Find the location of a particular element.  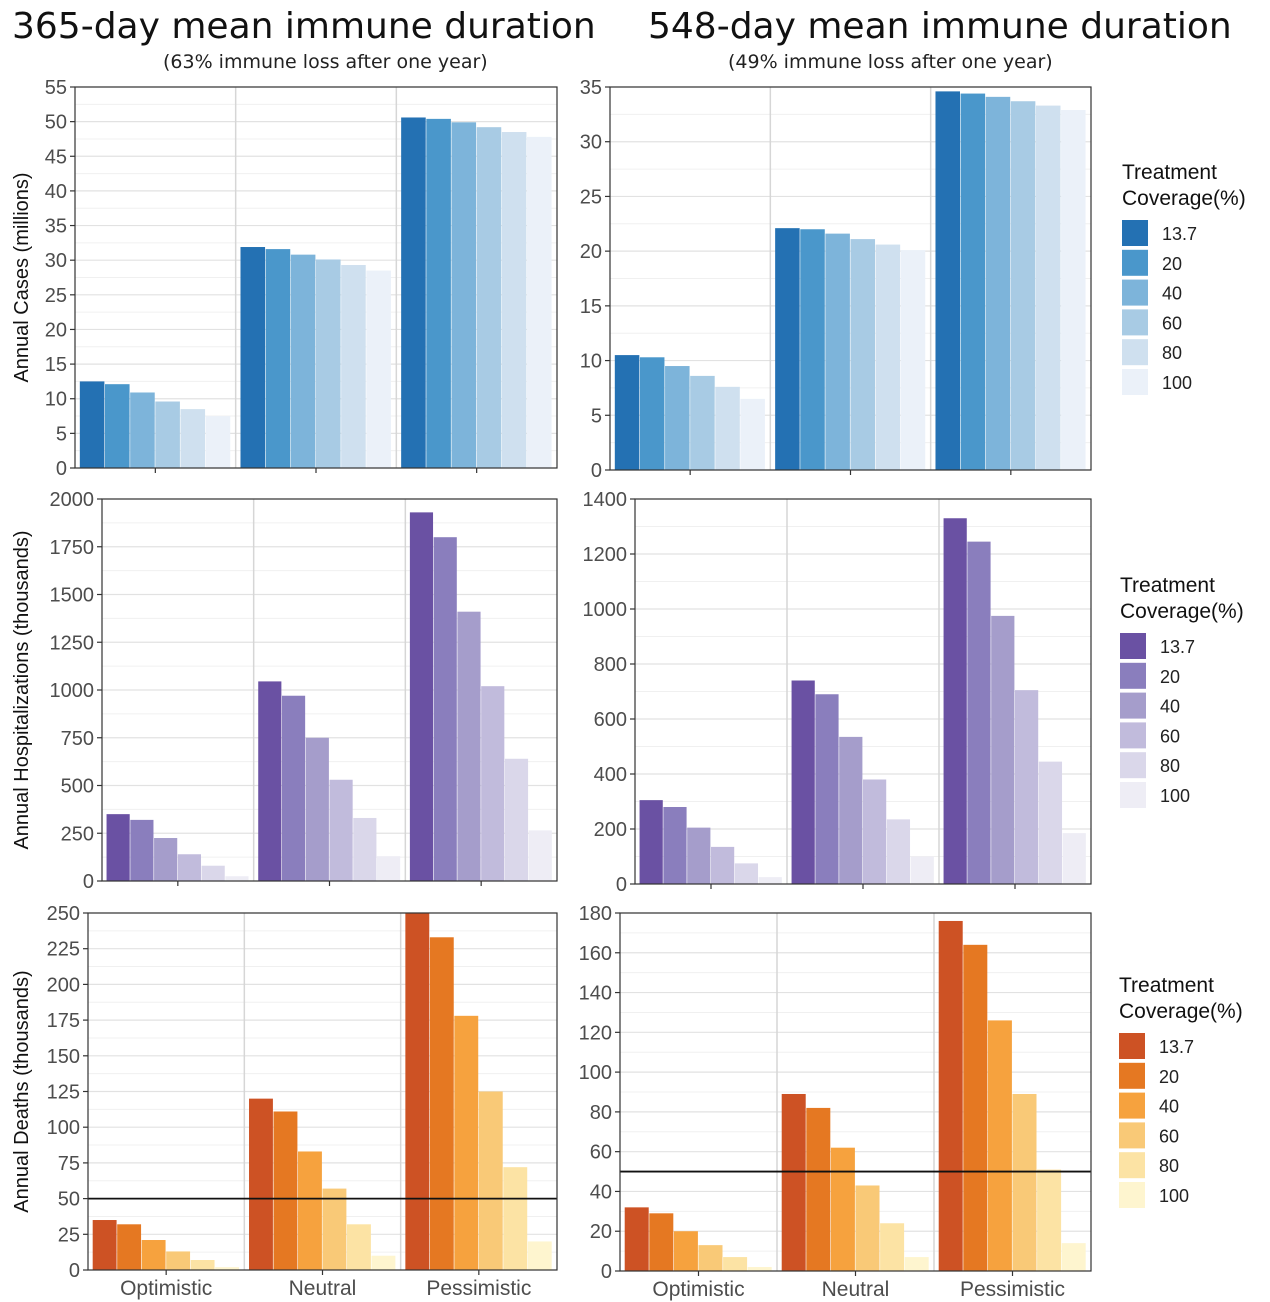

legend-label-13.7: 13.7 is located at coordinates (1177, 647).